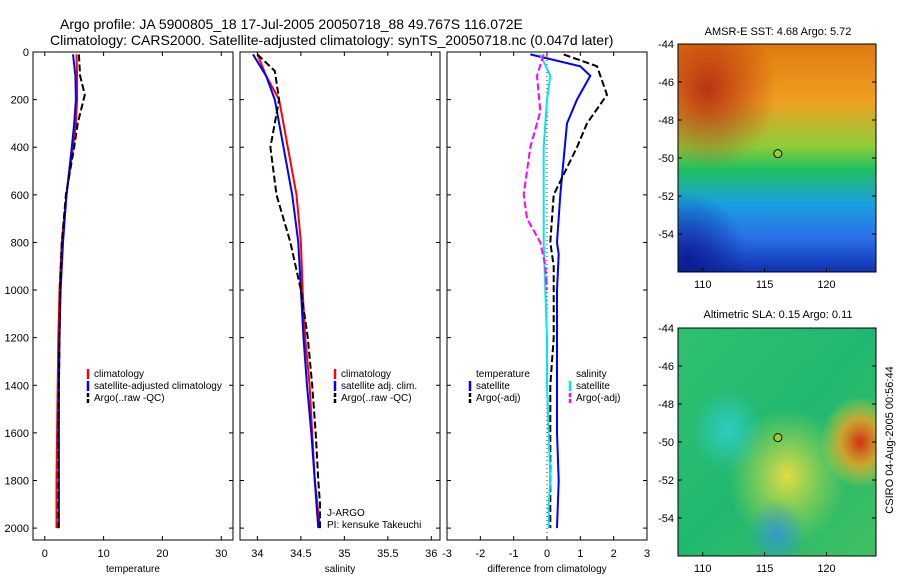 The image size is (900, 580). Describe the element at coordinates (17, 291) in the screenshot. I see `y-tick-label: 1000` at that location.